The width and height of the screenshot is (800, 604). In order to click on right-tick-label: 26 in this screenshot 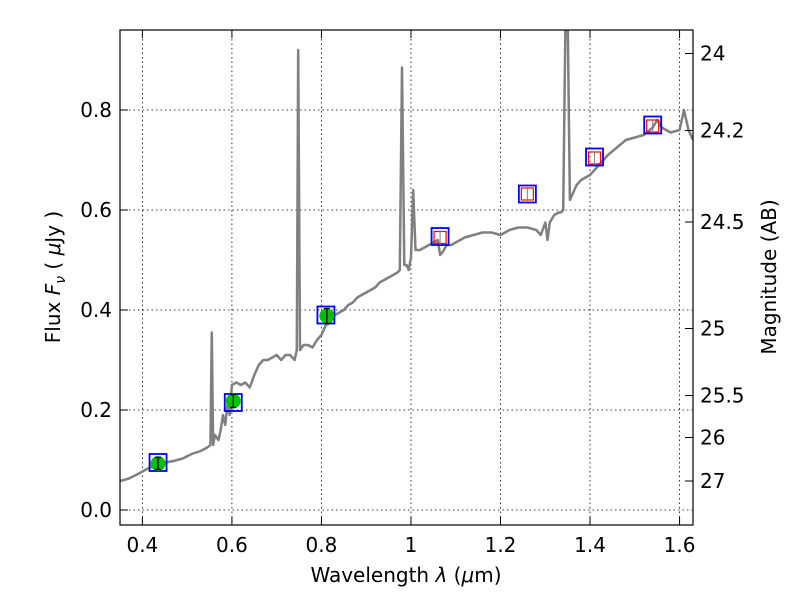, I will do `click(712, 438)`.